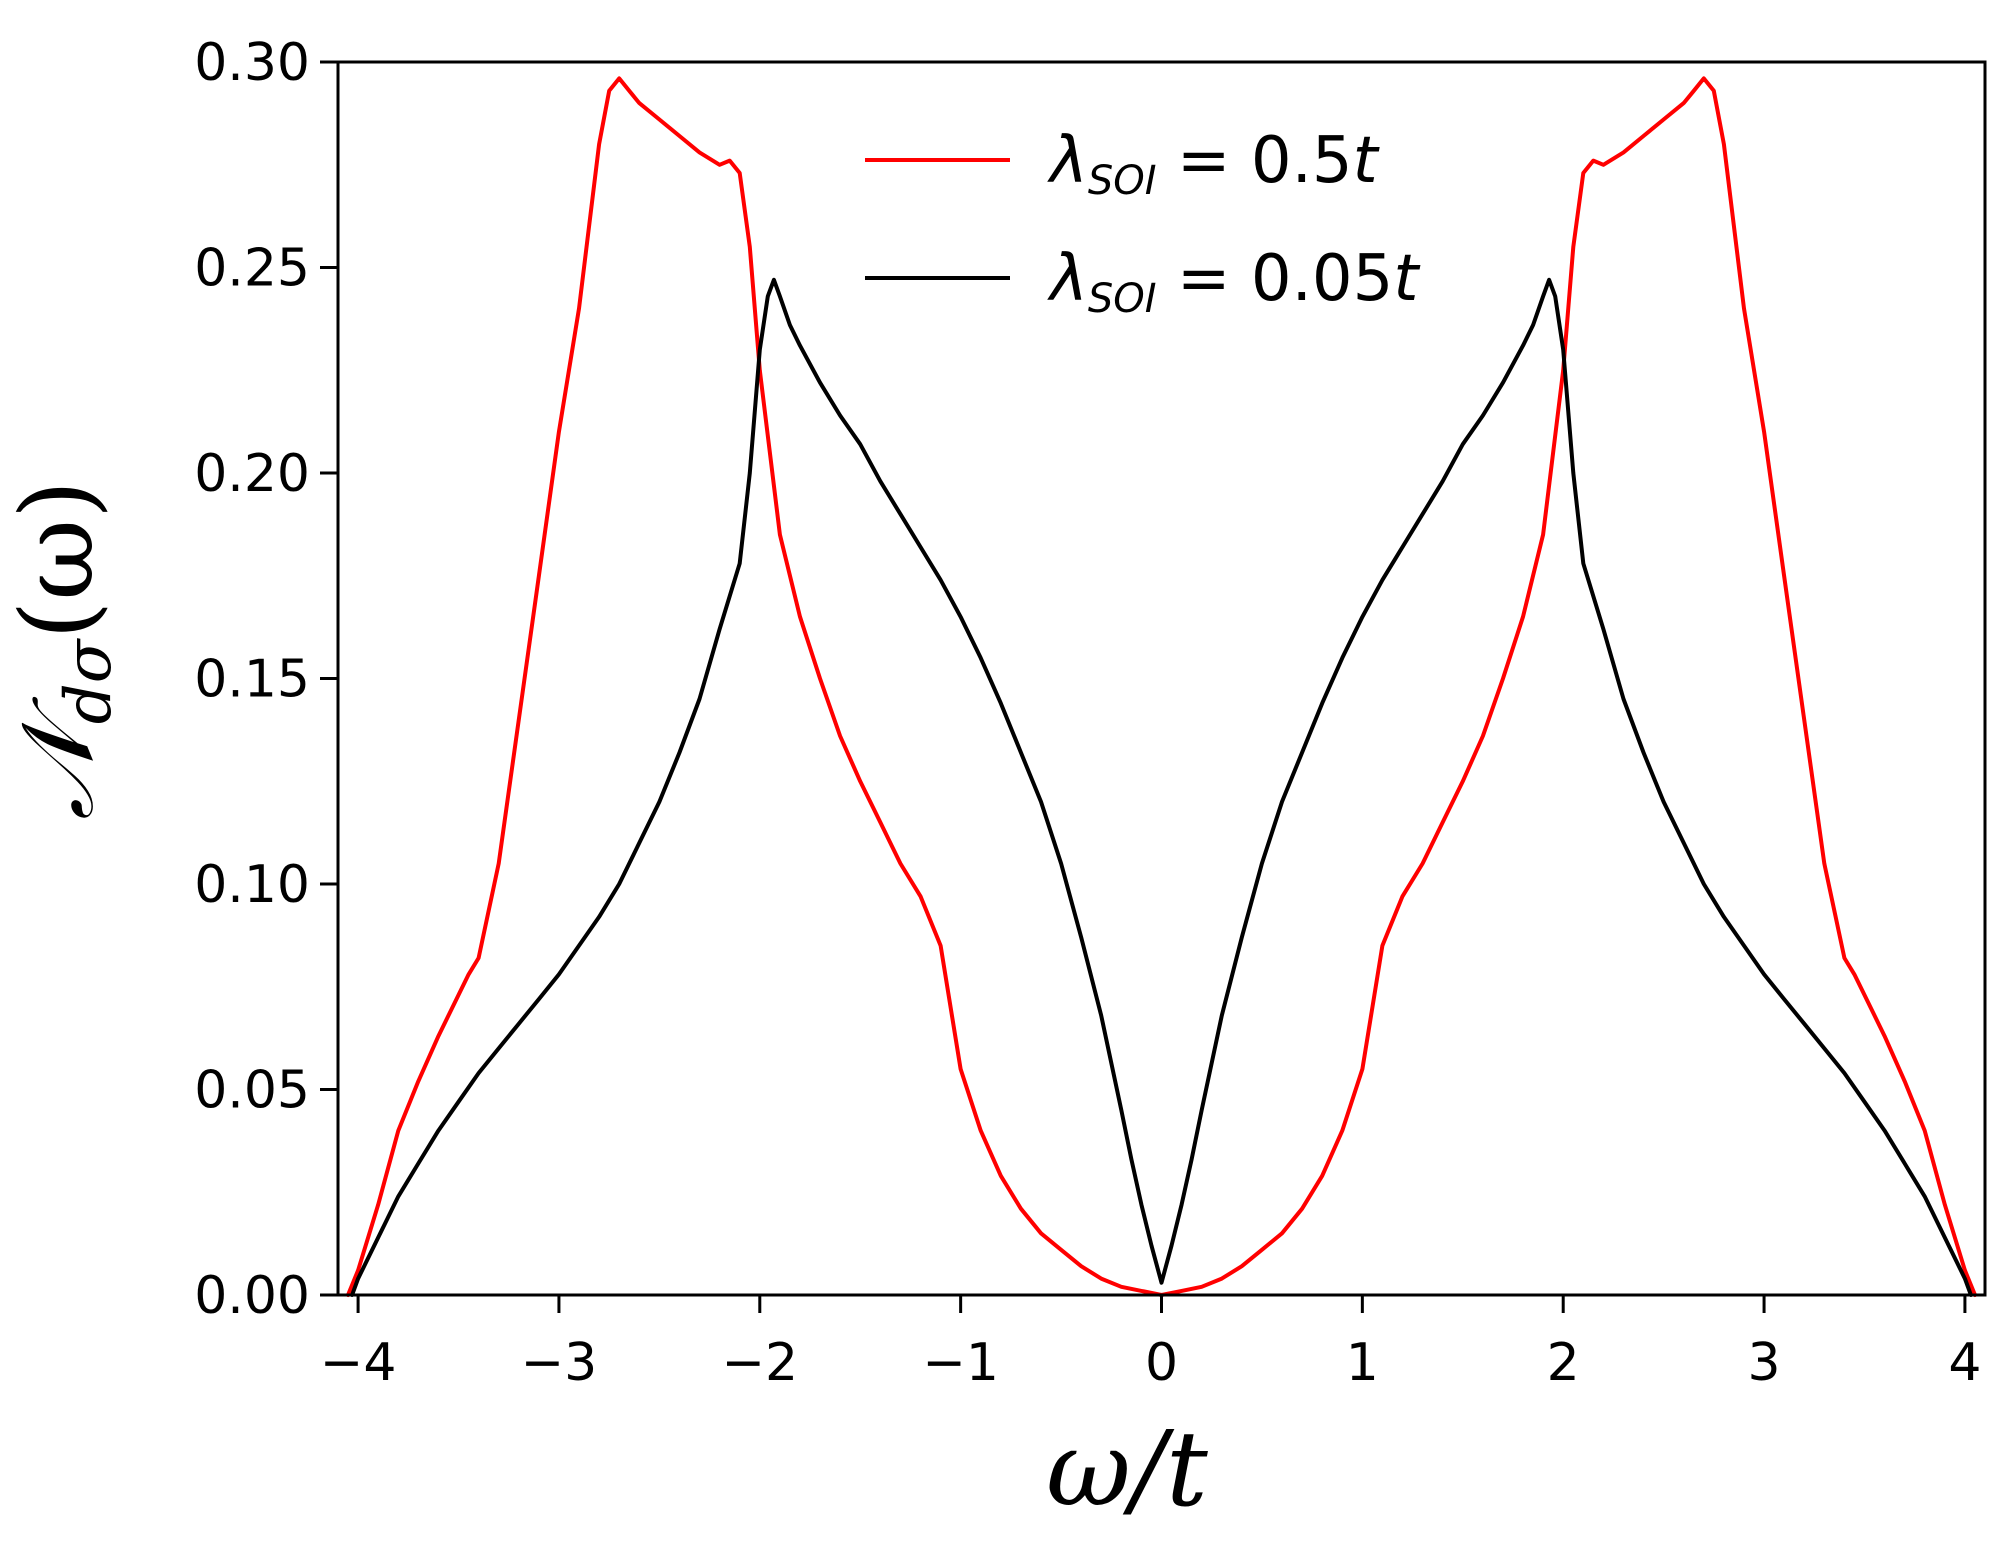  Describe the element at coordinates (1143, 223) in the screenshot. I see `legend: λSOI = 0.5t λSOI = 0.05t` at that location.